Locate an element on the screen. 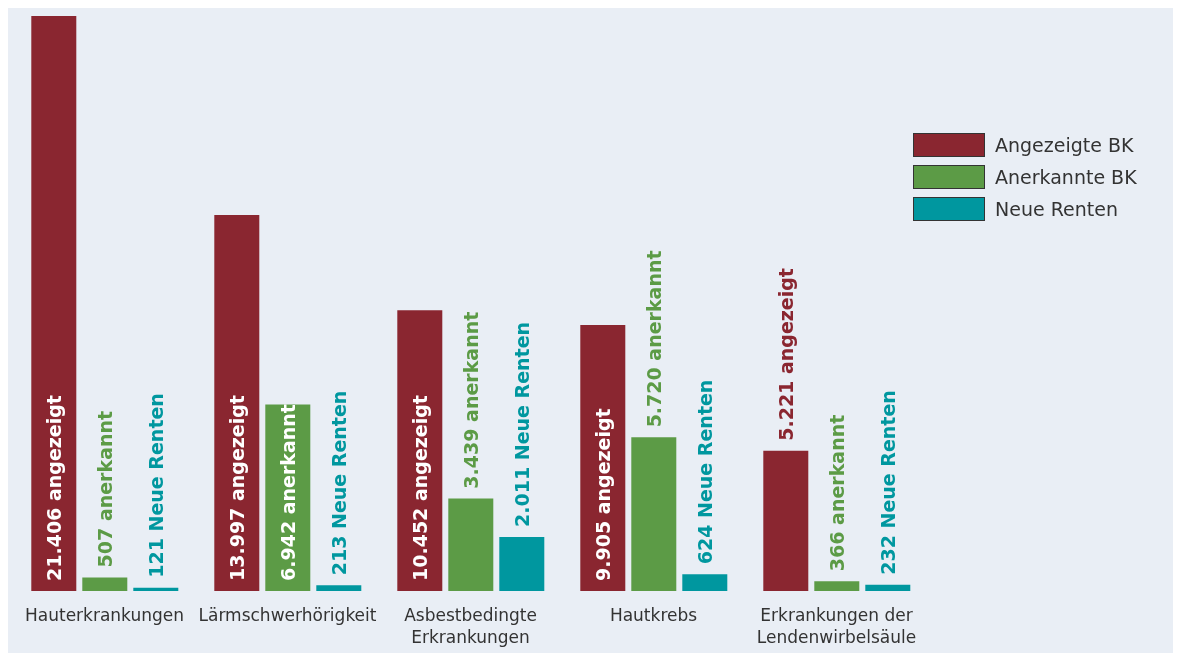 This screenshot has width=1181, height=661. x-tick-label: Asbestbedingte Erkrankungen is located at coordinates (470, 626).